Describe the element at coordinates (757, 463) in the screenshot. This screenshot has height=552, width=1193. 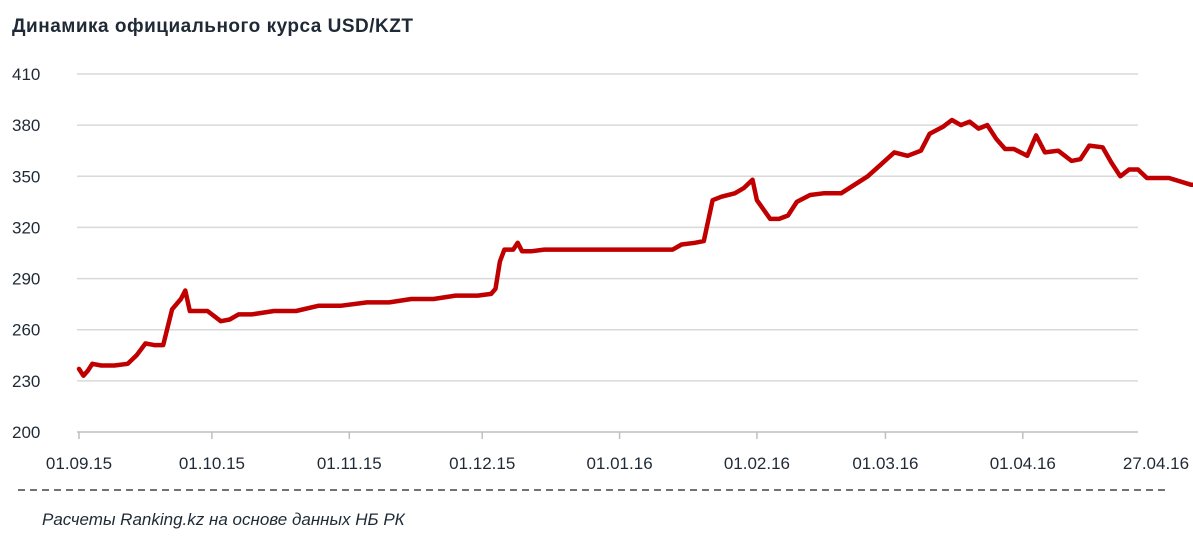
I see `x-tick-label: 01.02.16` at that location.